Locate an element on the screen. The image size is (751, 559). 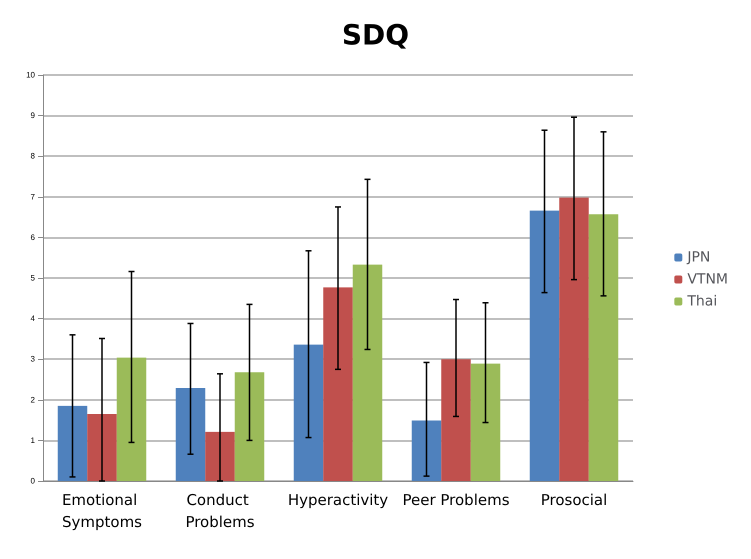
x-tick-label: Prosocial is located at coordinates (574, 500).